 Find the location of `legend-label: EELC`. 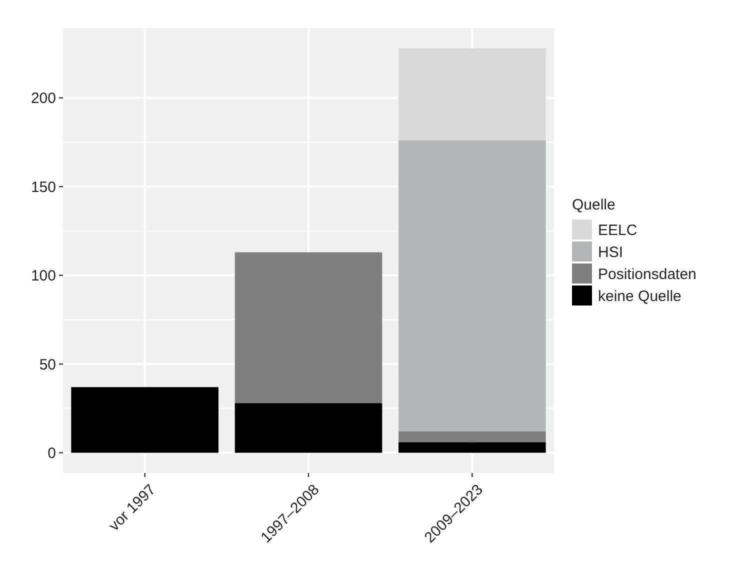

legend-label: EELC is located at coordinates (618, 230).